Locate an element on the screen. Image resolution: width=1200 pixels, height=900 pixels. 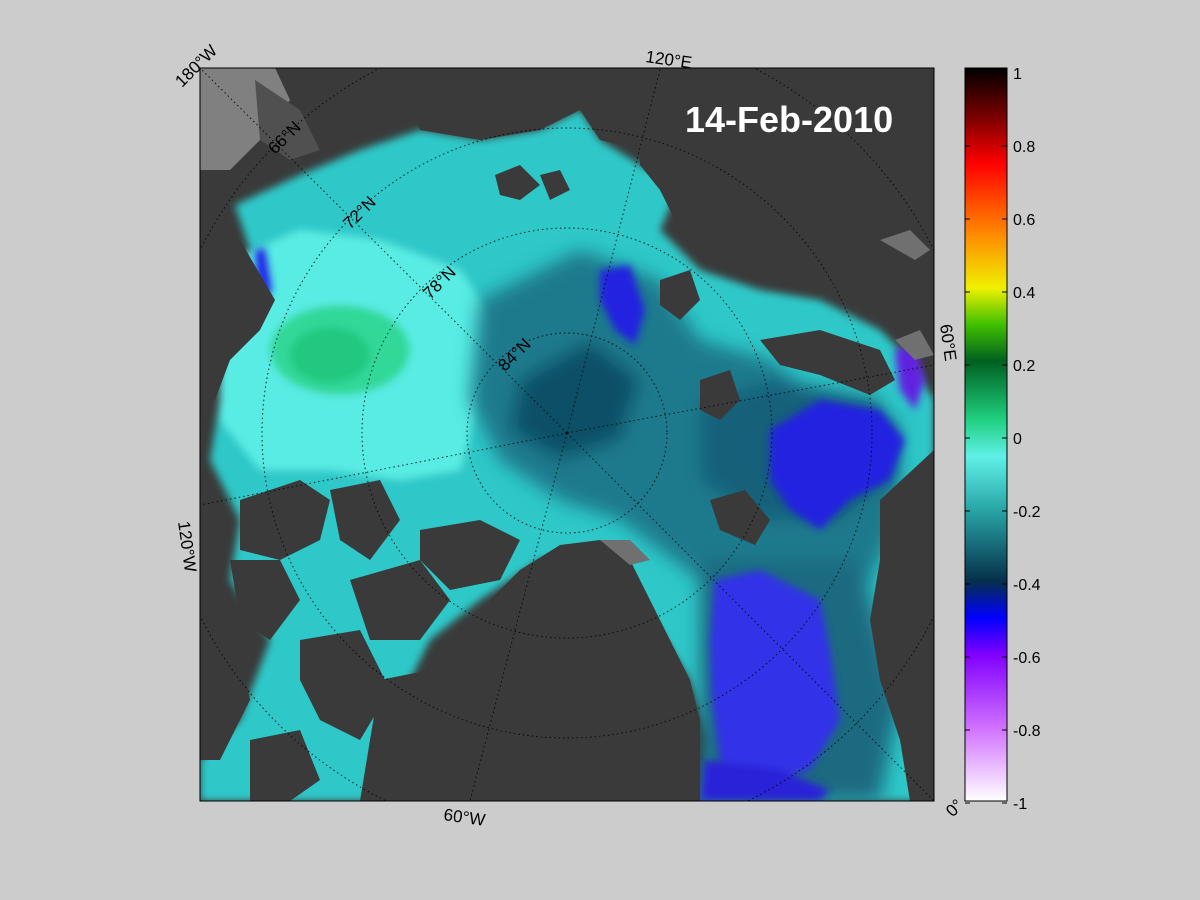
green-anomaly-core is located at coordinates (330, 355).